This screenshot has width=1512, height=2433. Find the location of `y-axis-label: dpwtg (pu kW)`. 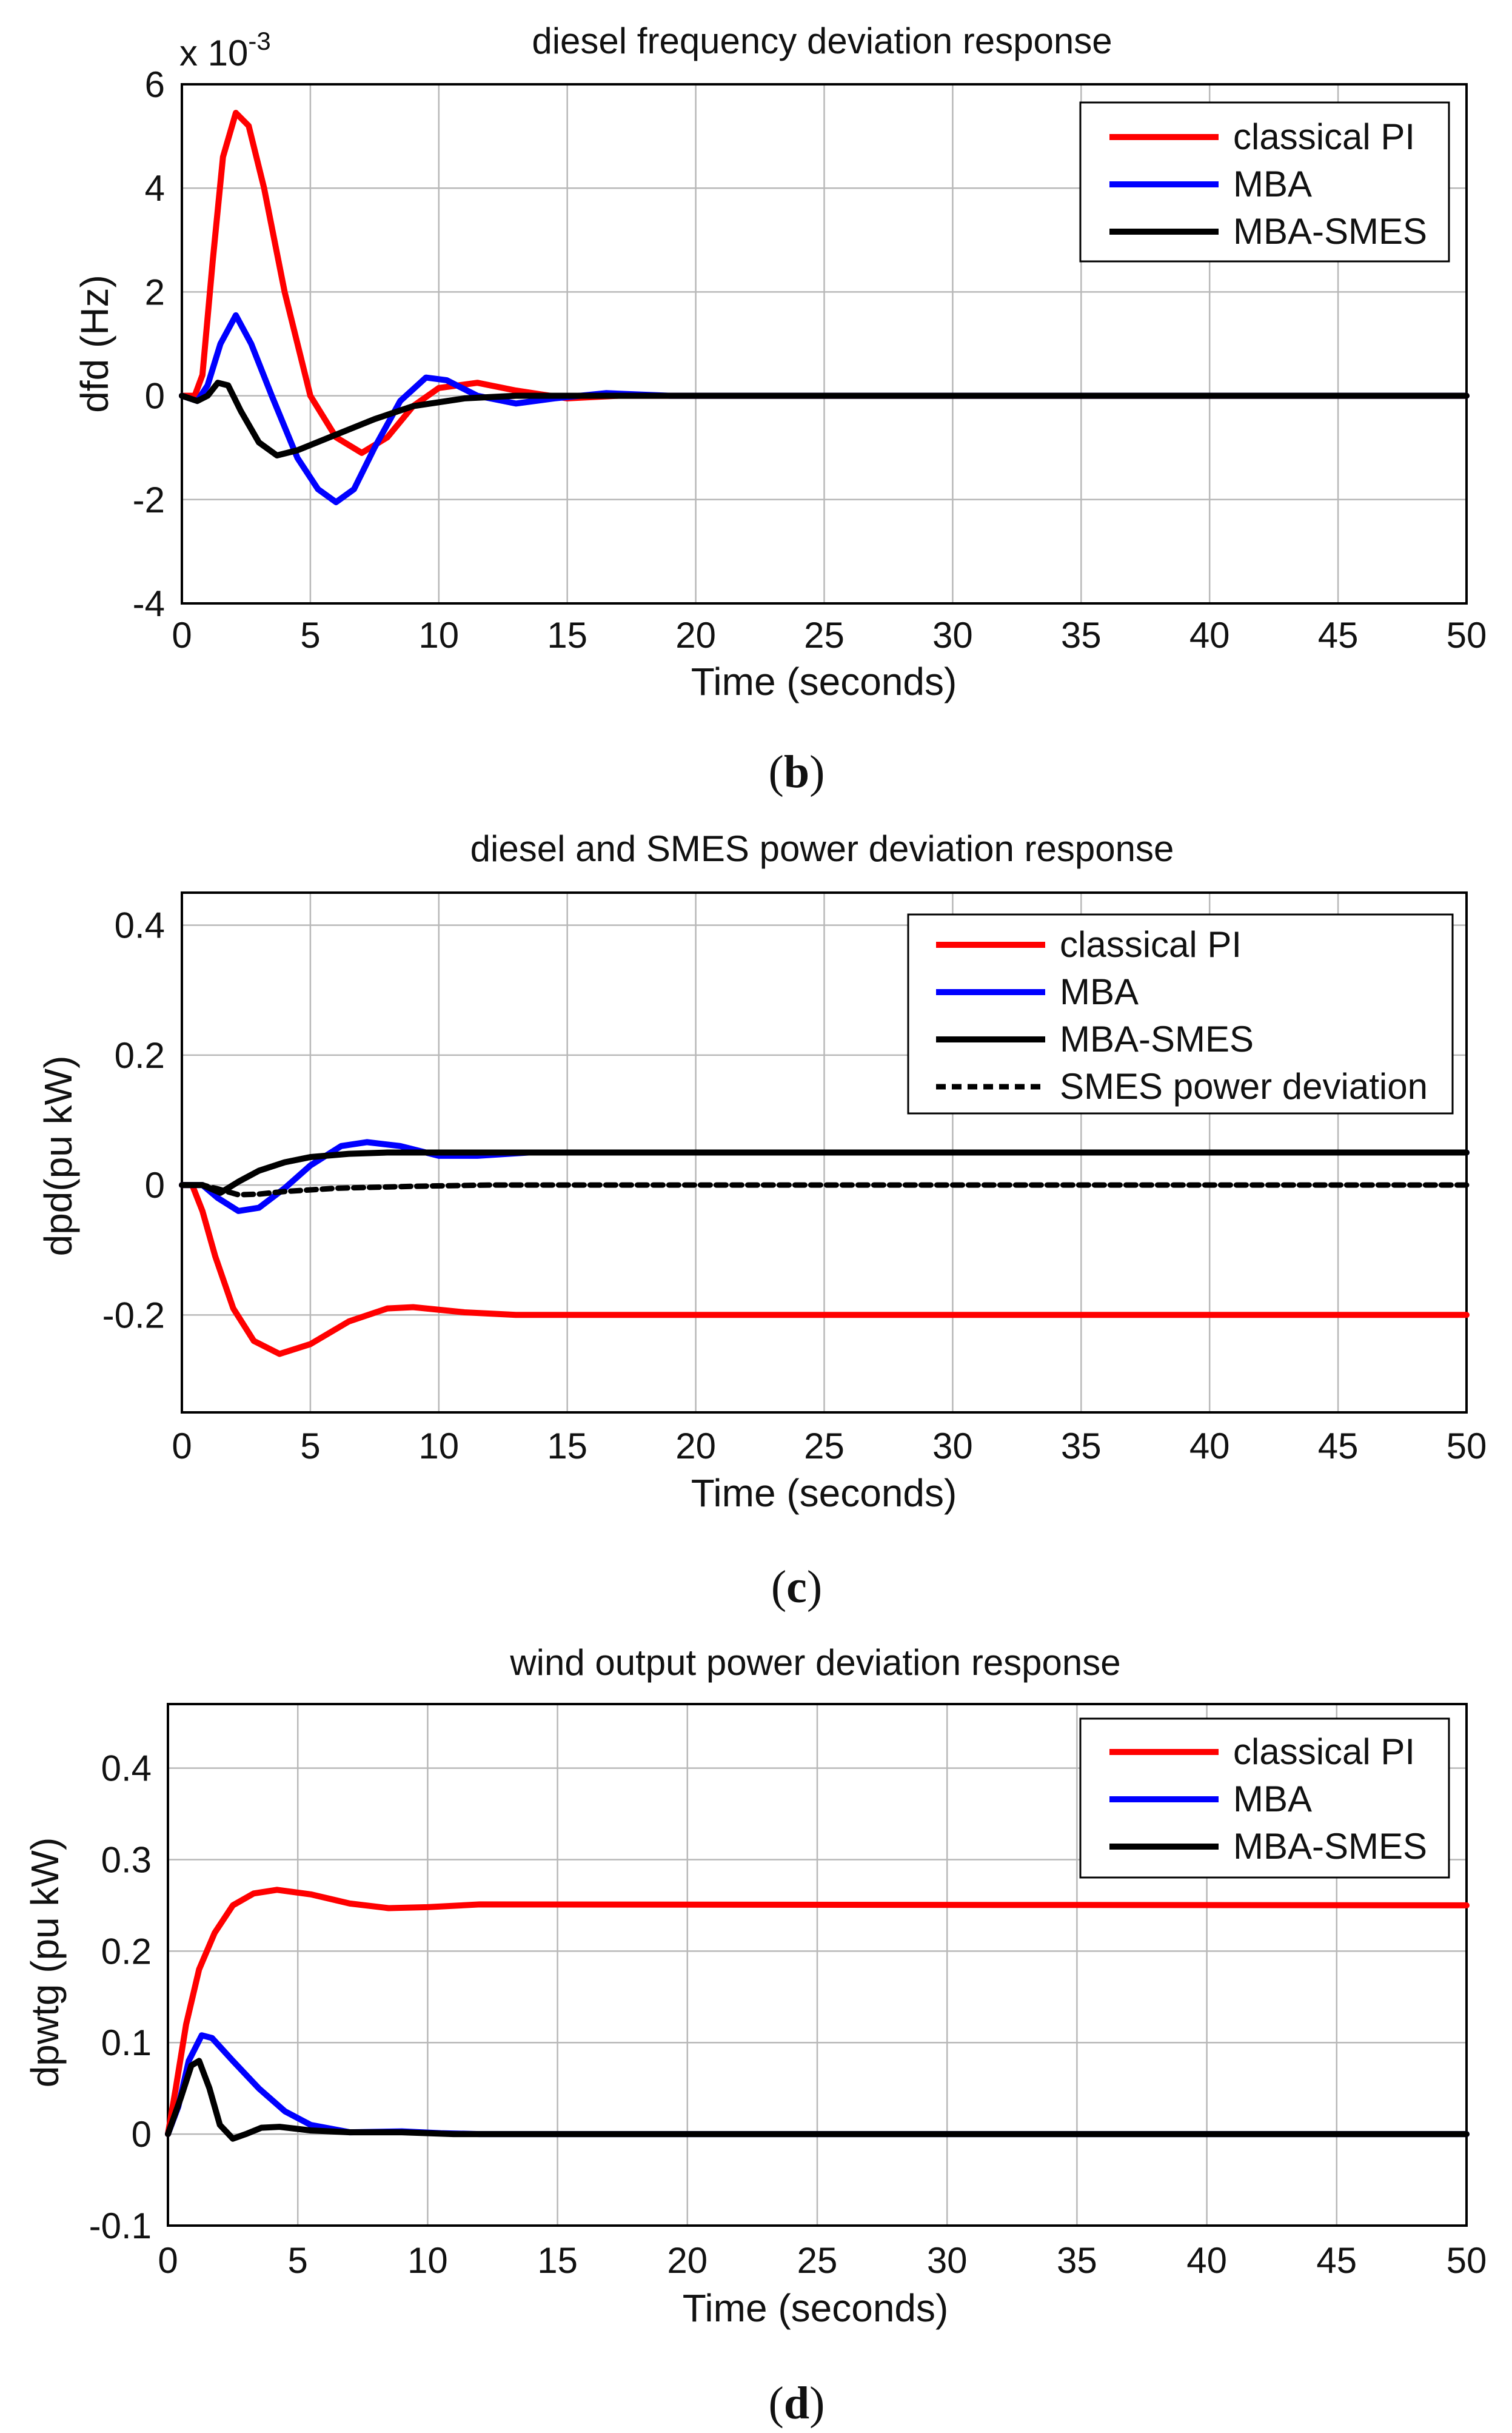

y-axis-label: dpwtg (pu kW) is located at coordinates (45, 1962).